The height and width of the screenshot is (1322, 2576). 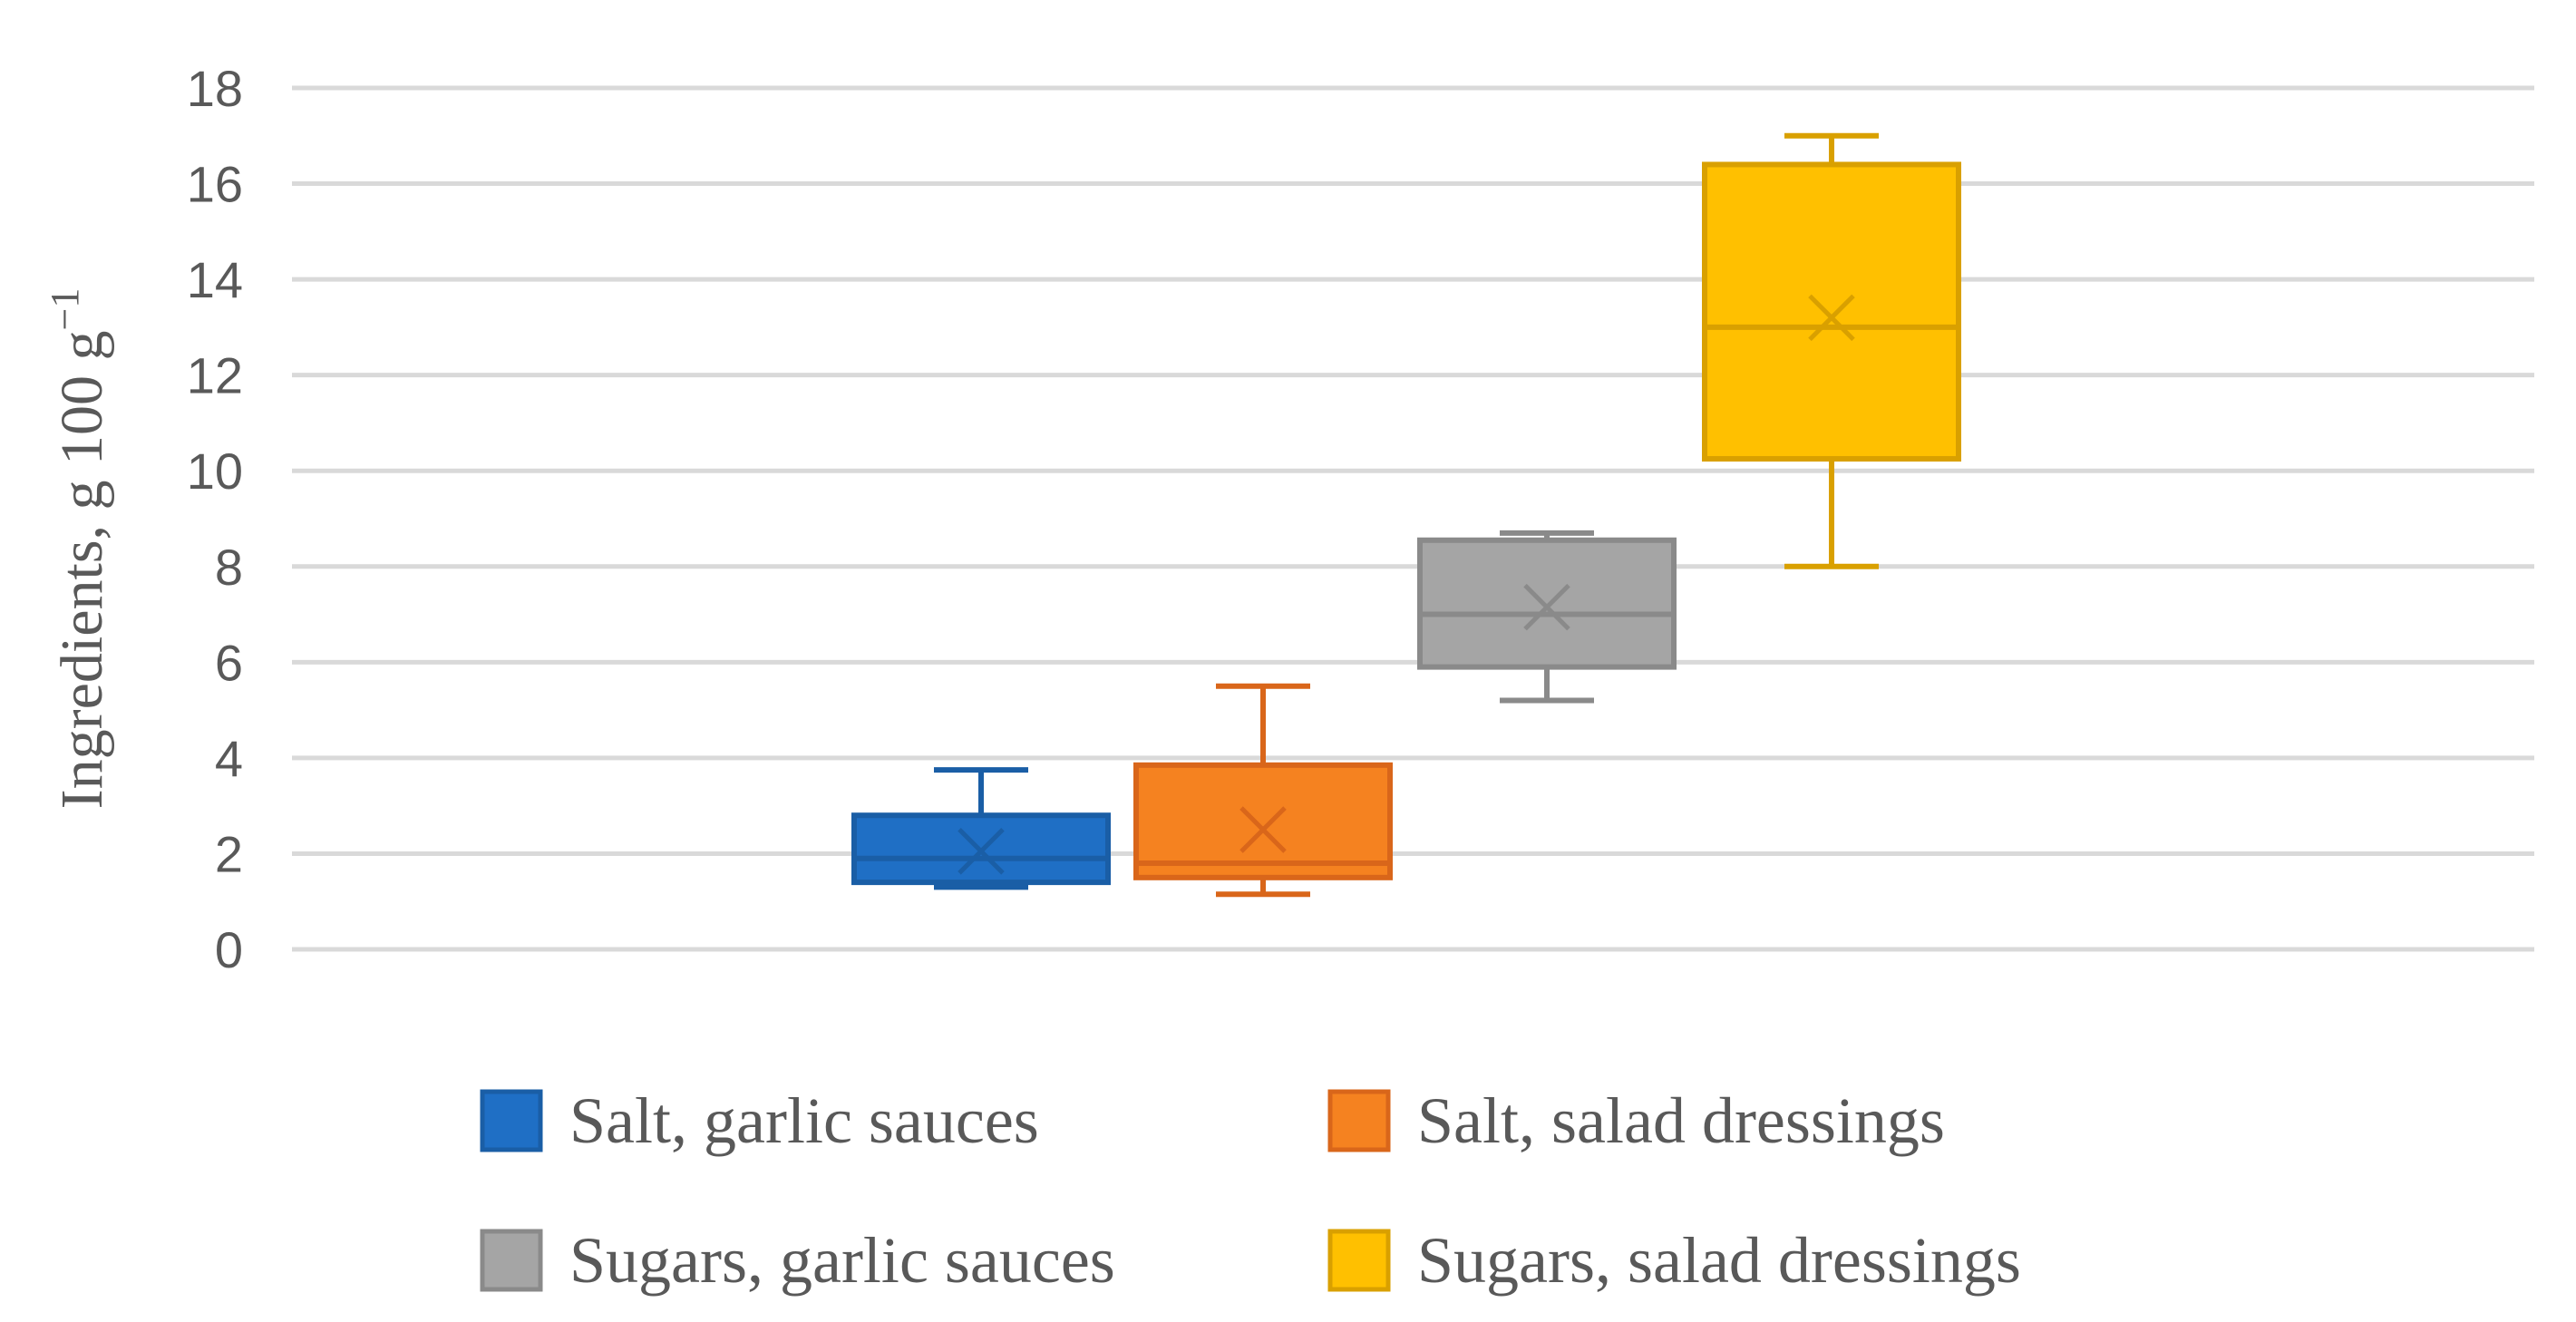 I want to click on legend-label: Salt, garlic sauces, so click(x=804, y=1120).